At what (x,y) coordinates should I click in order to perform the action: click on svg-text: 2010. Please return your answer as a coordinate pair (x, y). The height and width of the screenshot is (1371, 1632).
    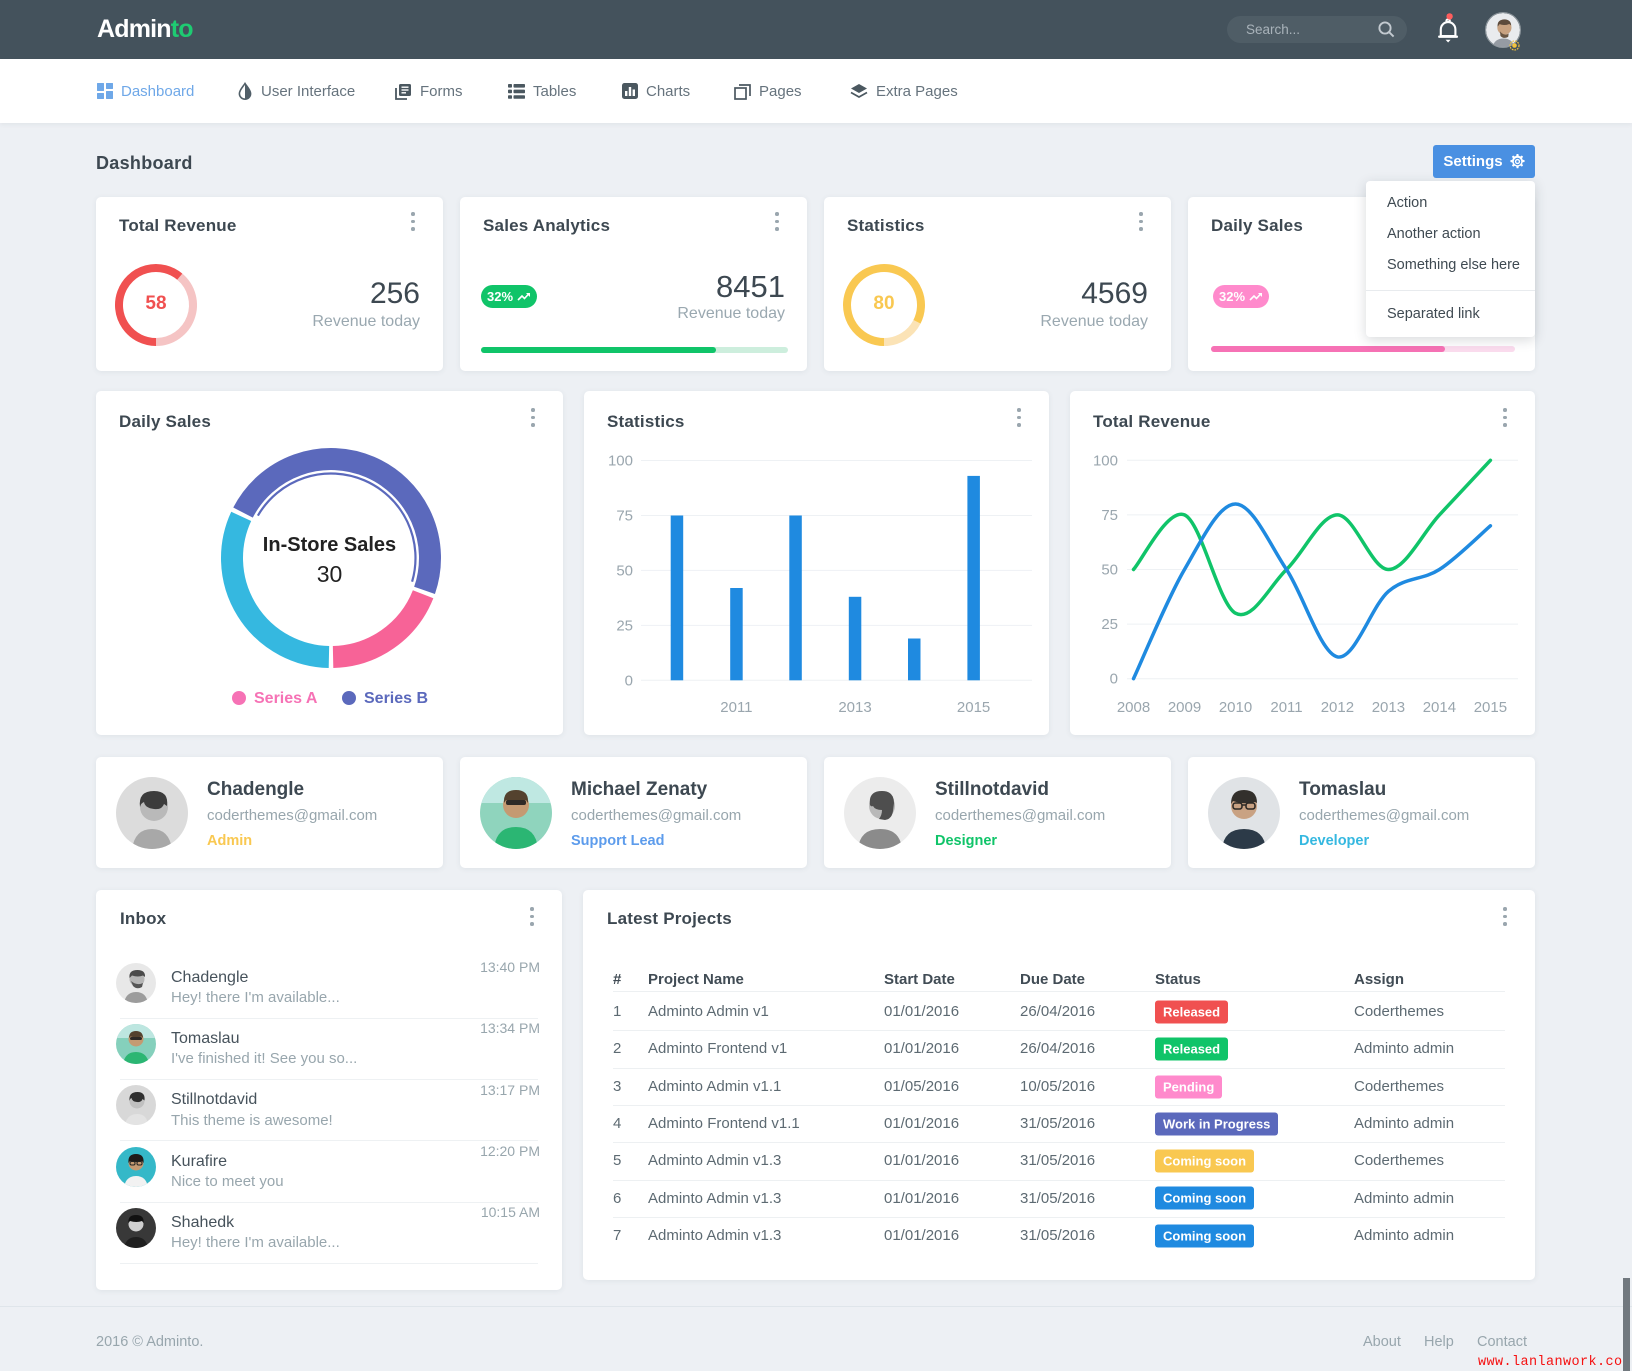
    Looking at the image, I should click on (1235, 707).